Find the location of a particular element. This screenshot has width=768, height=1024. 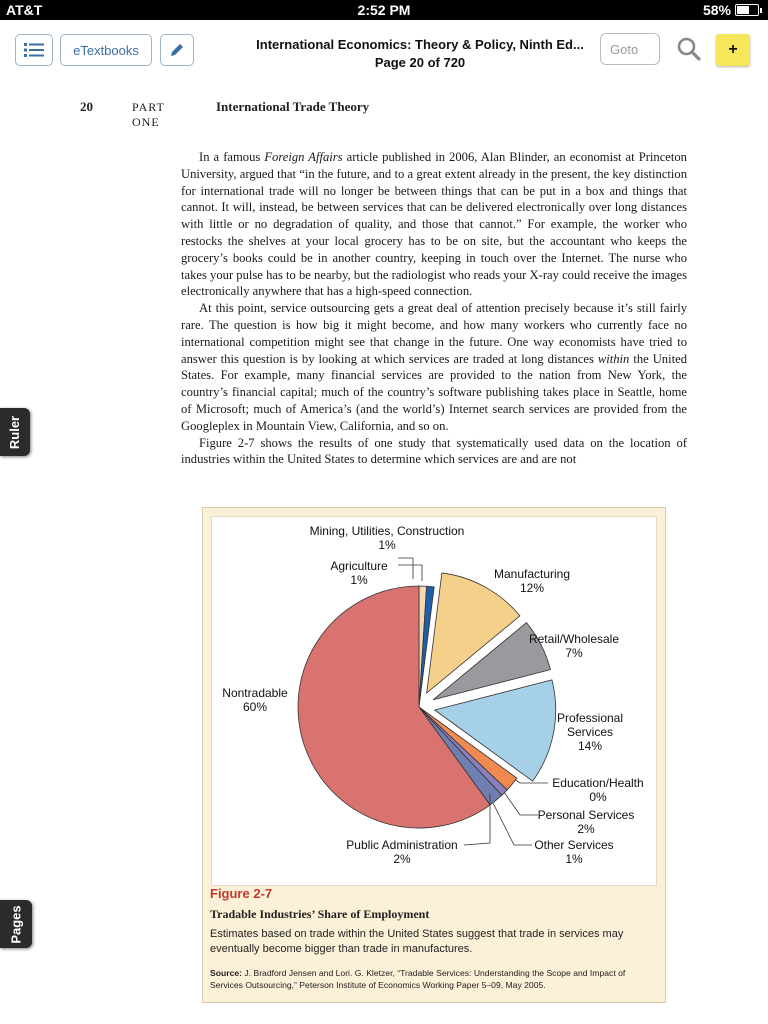

ruler-tab: Ruler is located at coordinates (15, 432).